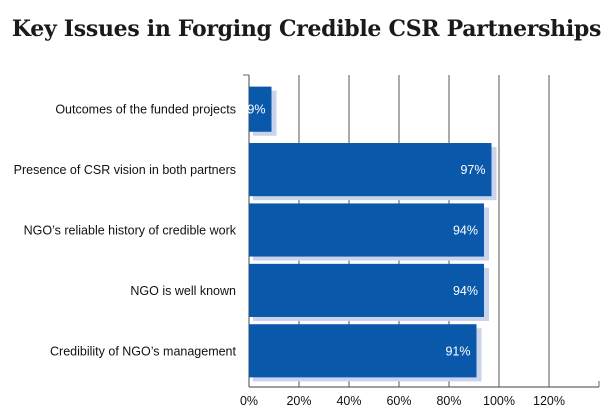 The width and height of the screenshot is (613, 411). Describe the element at coordinates (249, 401) in the screenshot. I see `x-tick-label: 0%` at that location.